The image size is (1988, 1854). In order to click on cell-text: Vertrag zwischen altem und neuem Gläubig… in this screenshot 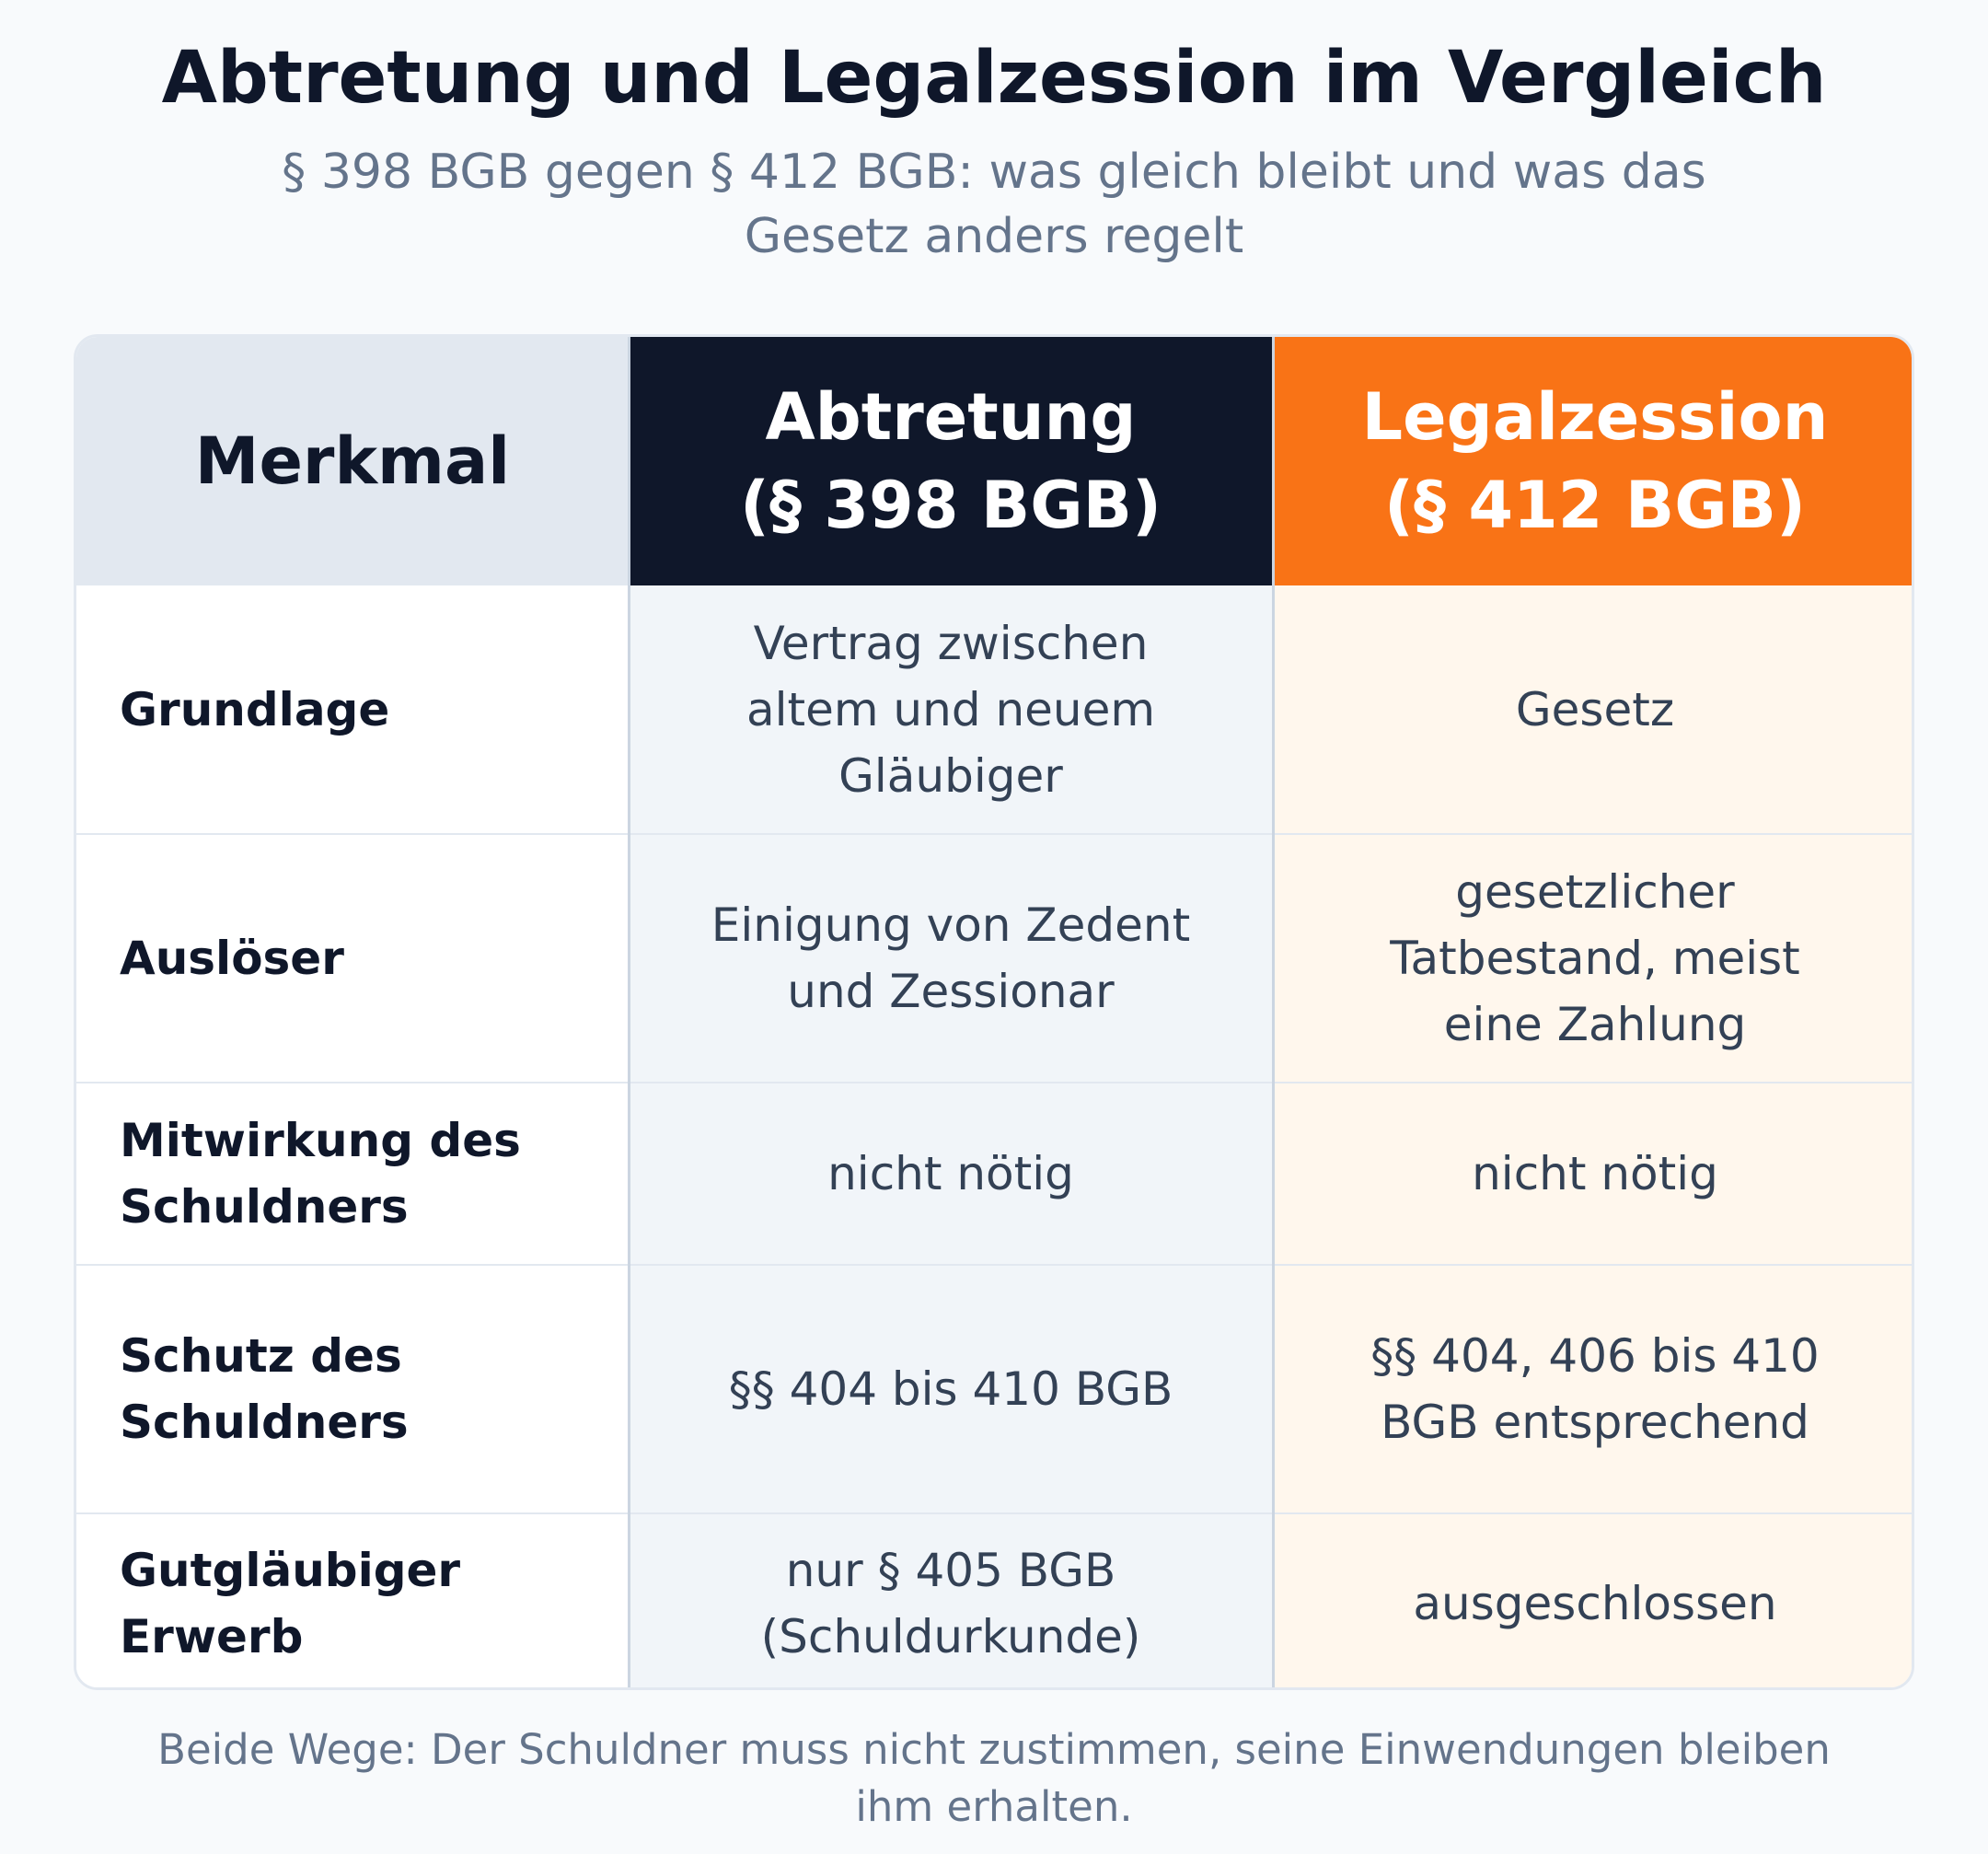, I will do `click(951, 710)`.